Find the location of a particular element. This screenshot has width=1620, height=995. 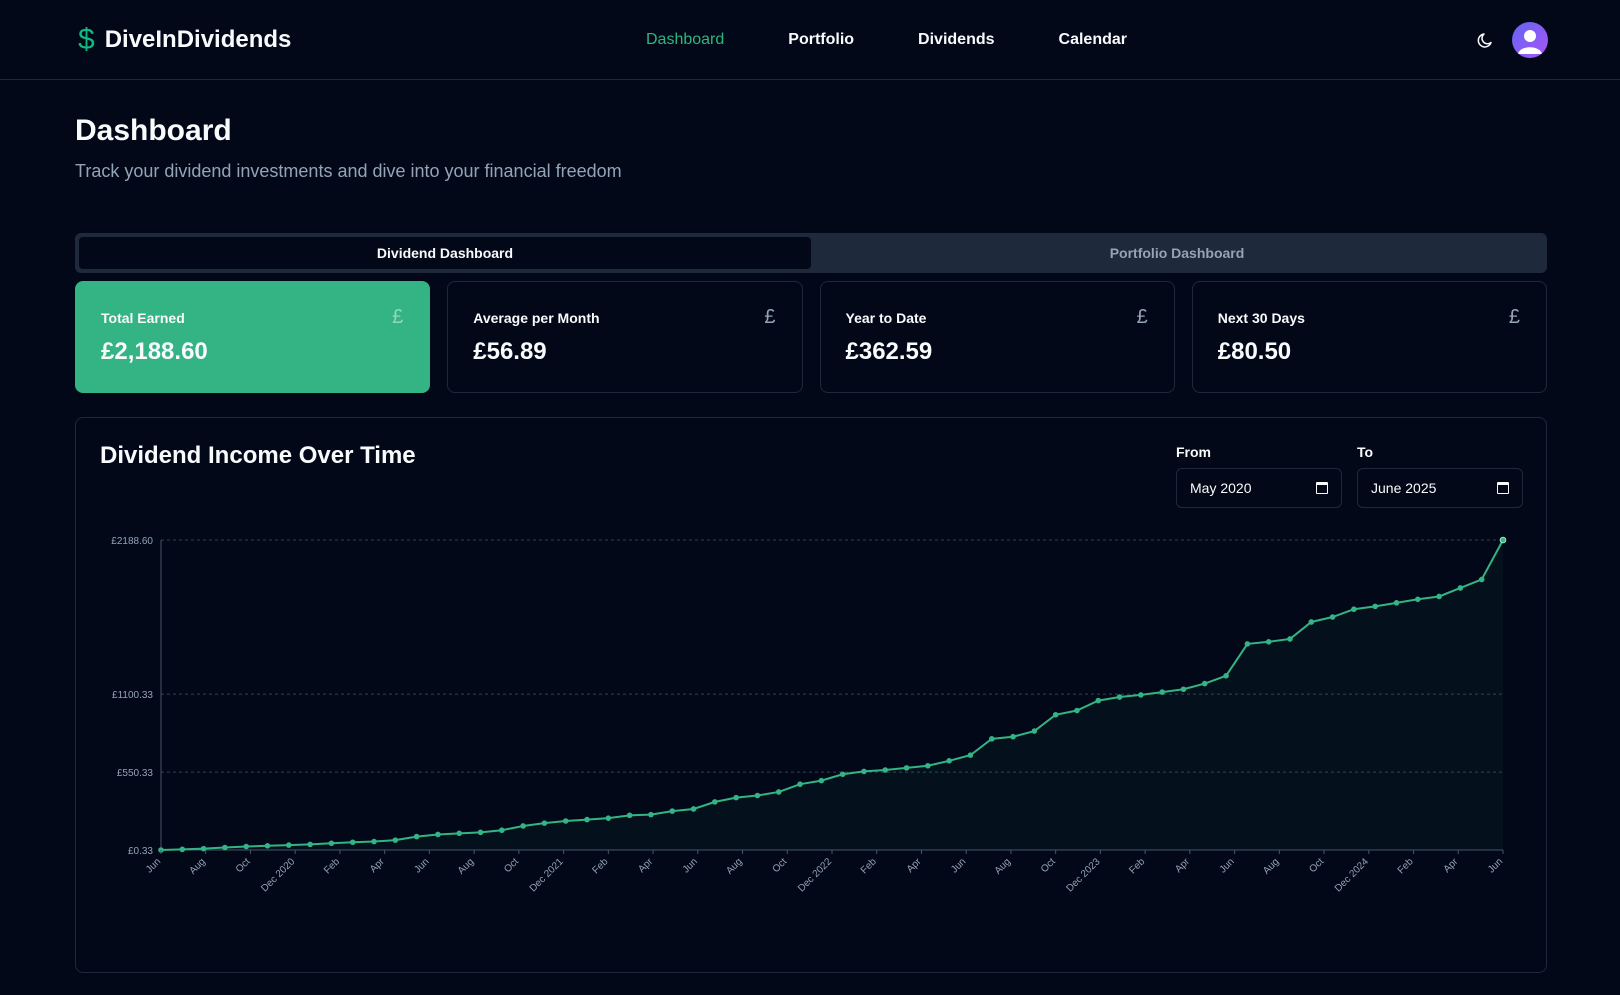

dollar-icon: $ is located at coordinates (86, 39).